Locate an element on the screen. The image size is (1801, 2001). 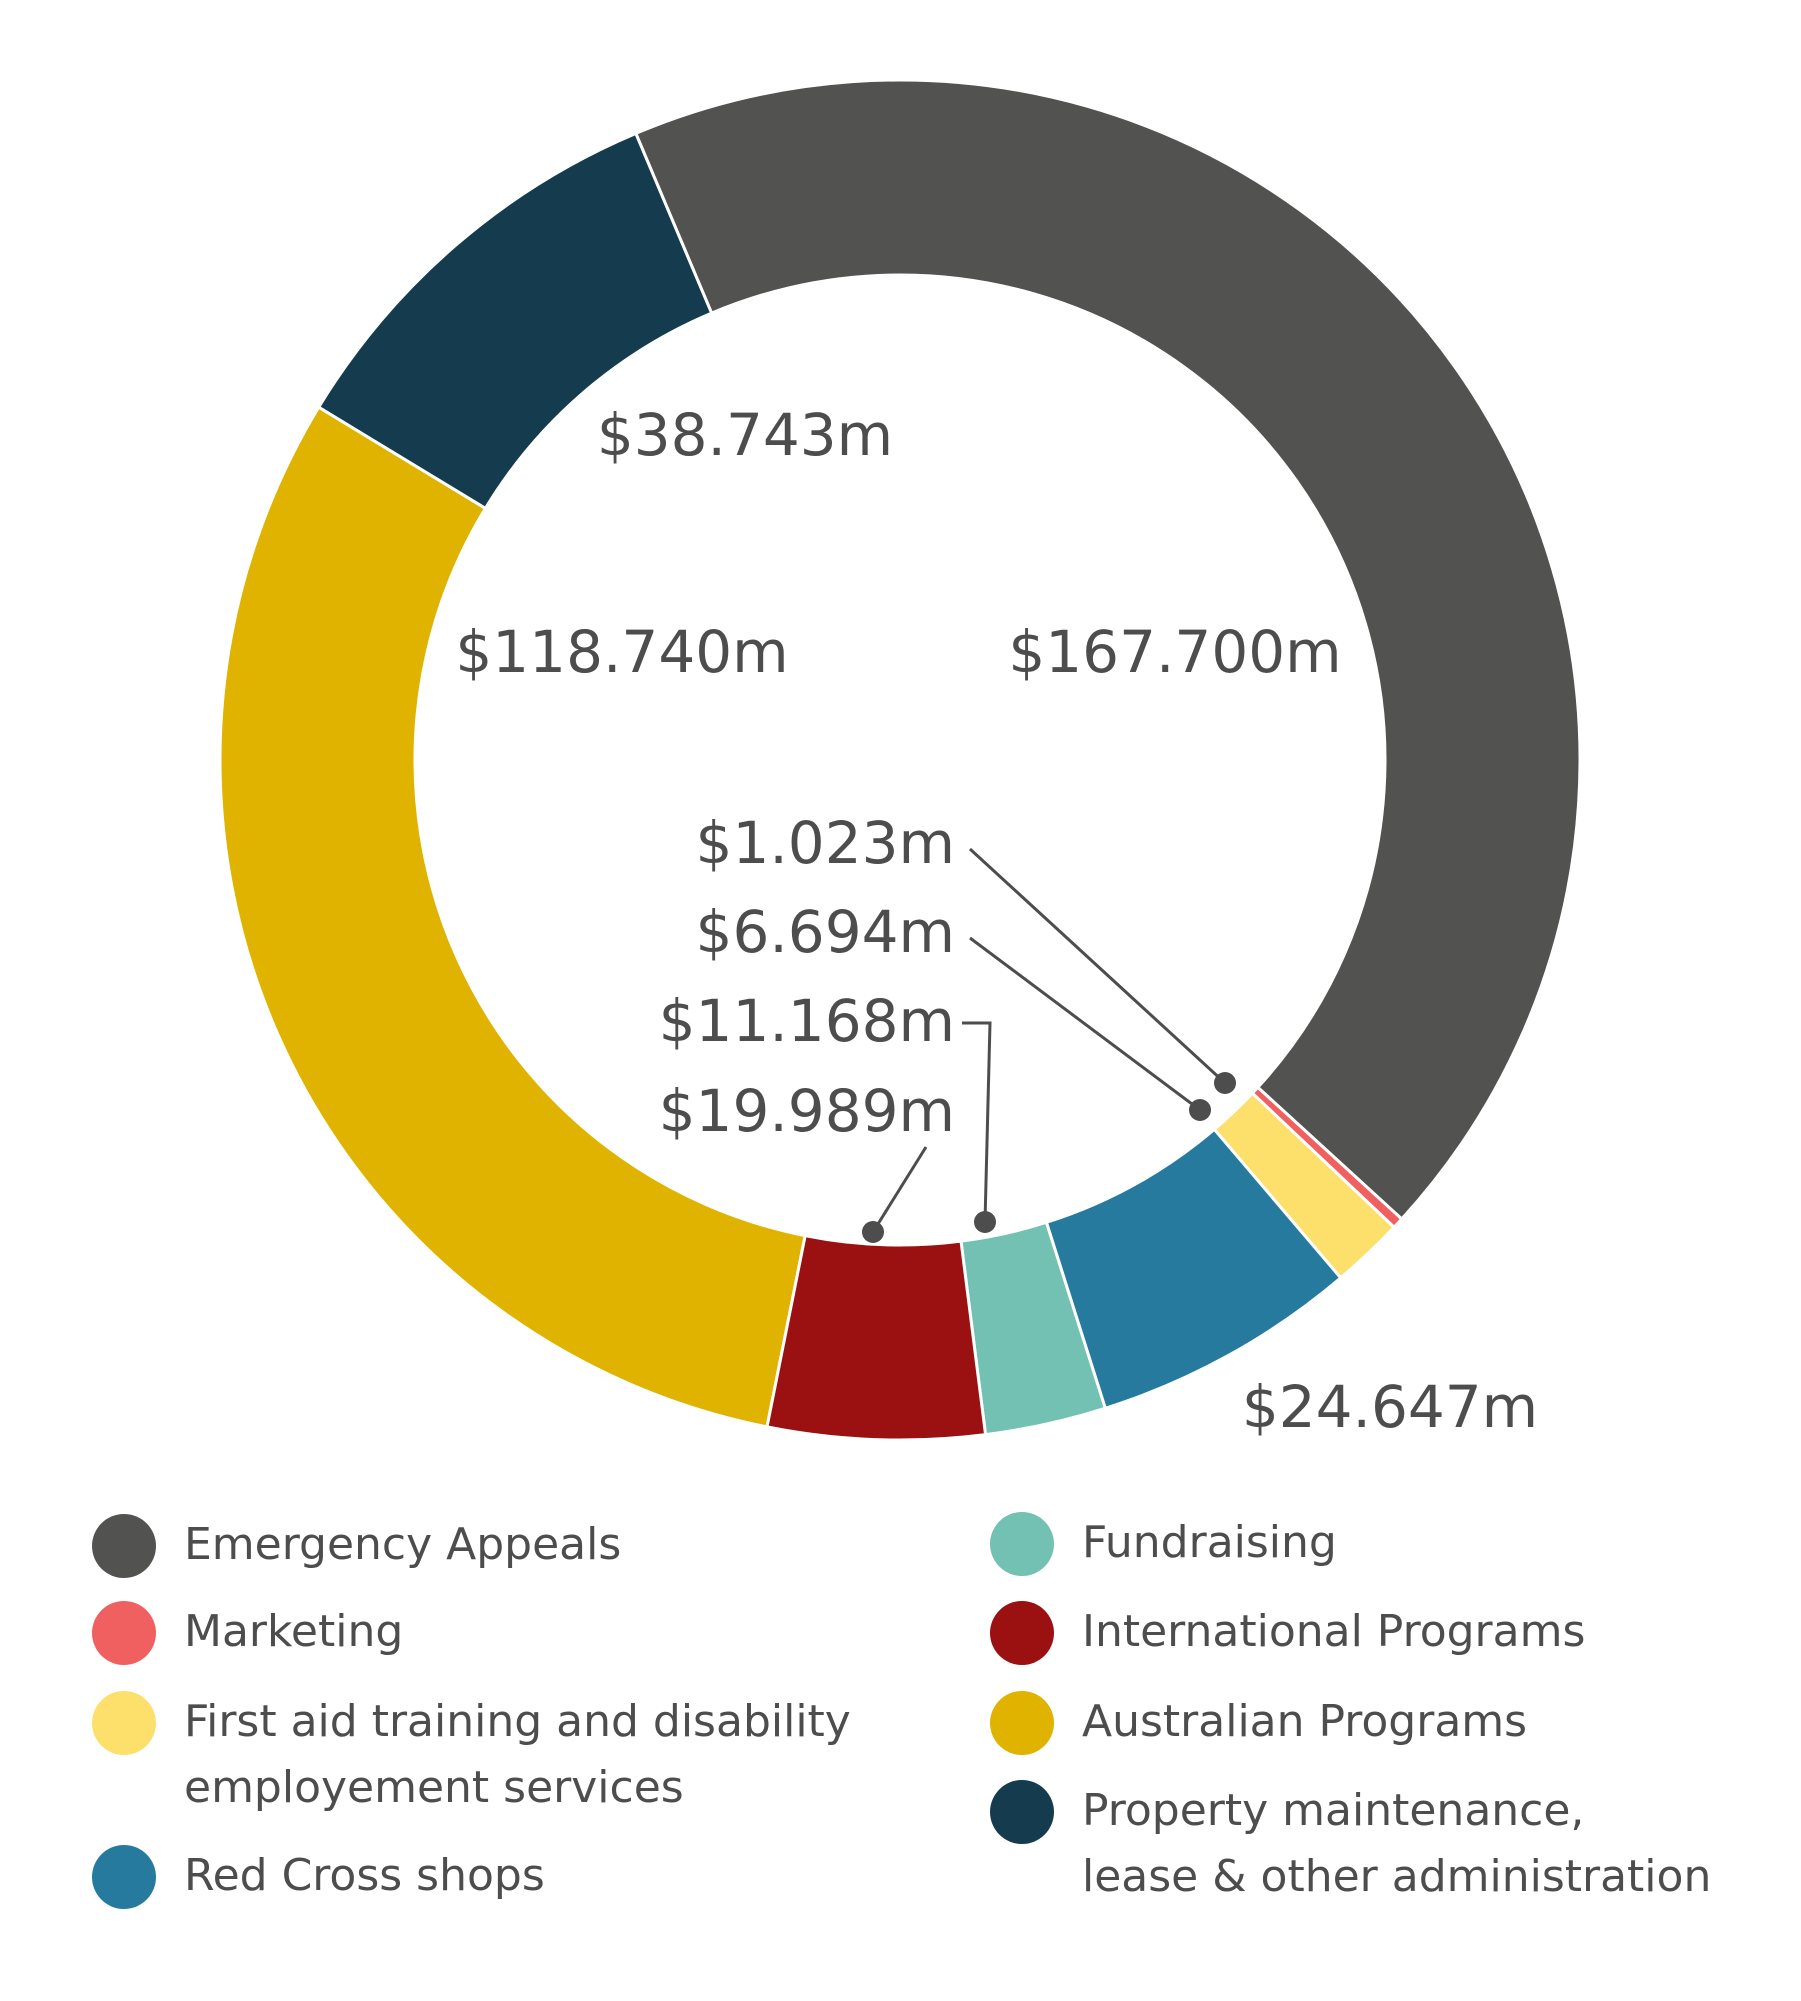
leader-line-first-aid is located at coordinates (1085, 1024).